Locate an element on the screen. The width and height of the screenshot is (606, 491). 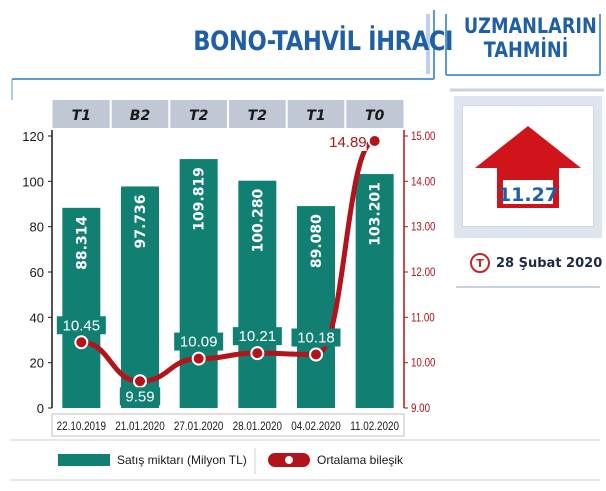
x-axis-date-label: 11.02.2020 is located at coordinates (374, 426).